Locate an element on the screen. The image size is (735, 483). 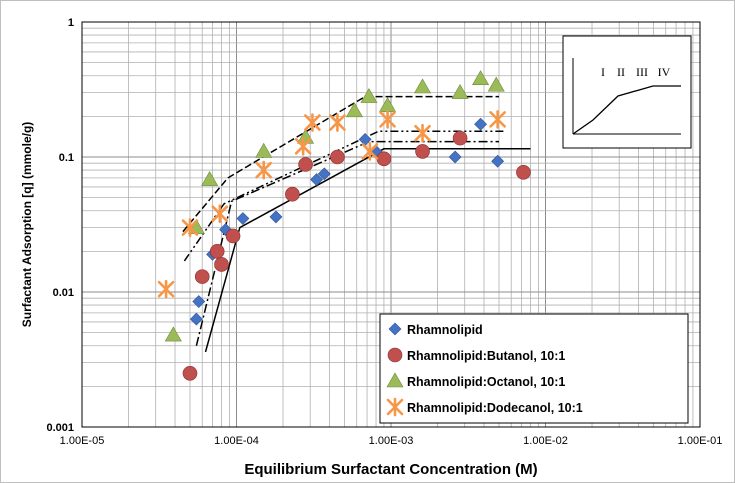
inset-label: IV is located at coordinates (664, 72).